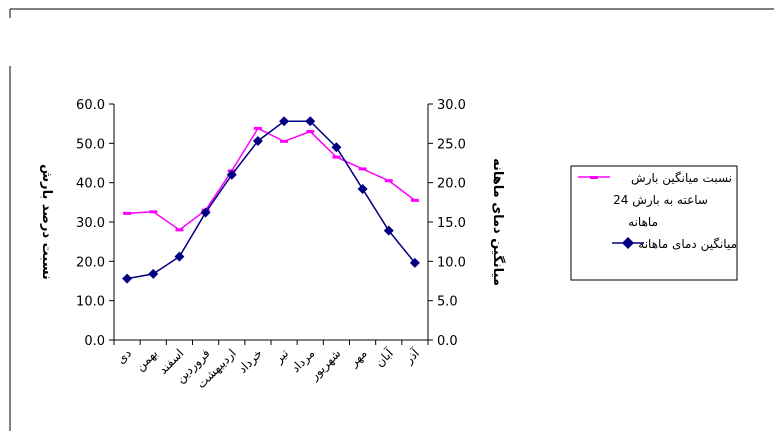  I want to click on left-y-tick-label: 20.0, so click(90, 262).